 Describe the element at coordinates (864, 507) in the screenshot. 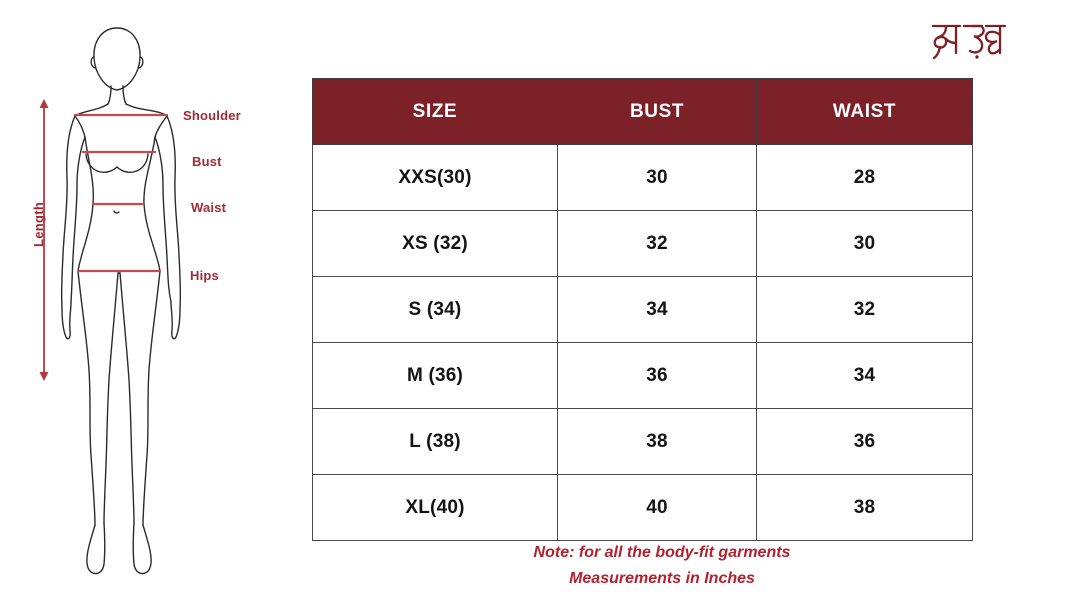

I see `waist-cell: 38` at that location.